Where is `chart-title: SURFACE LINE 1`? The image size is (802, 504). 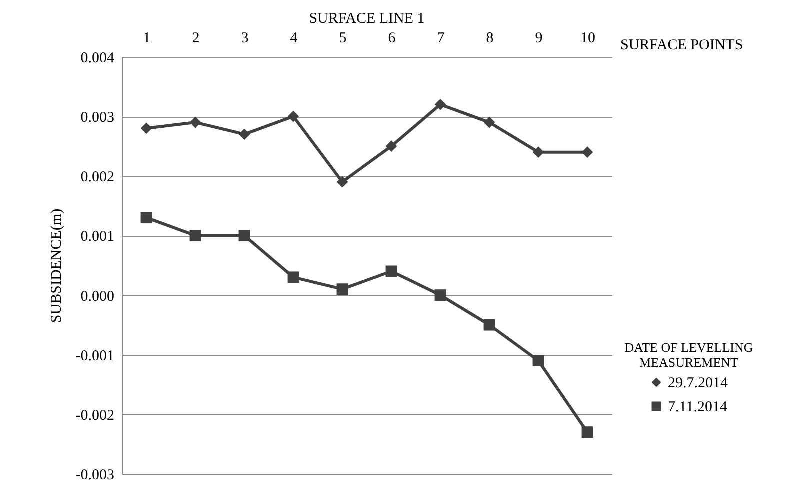 chart-title: SURFACE LINE 1 is located at coordinates (367, 19).